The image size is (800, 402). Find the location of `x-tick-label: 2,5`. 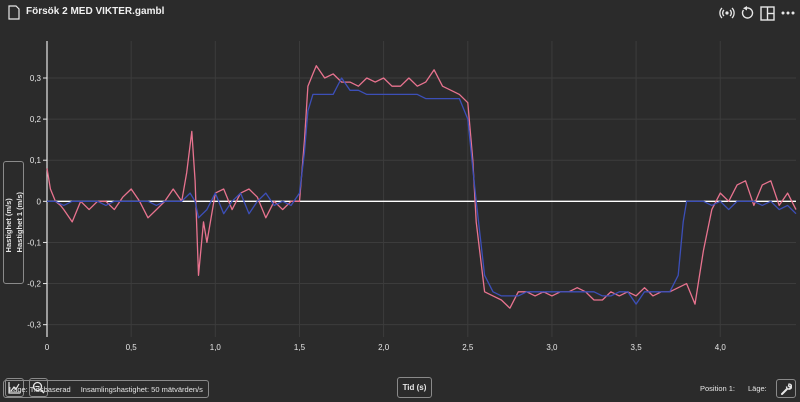

x-tick-label: 2,5 is located at coordinates (468, 347).